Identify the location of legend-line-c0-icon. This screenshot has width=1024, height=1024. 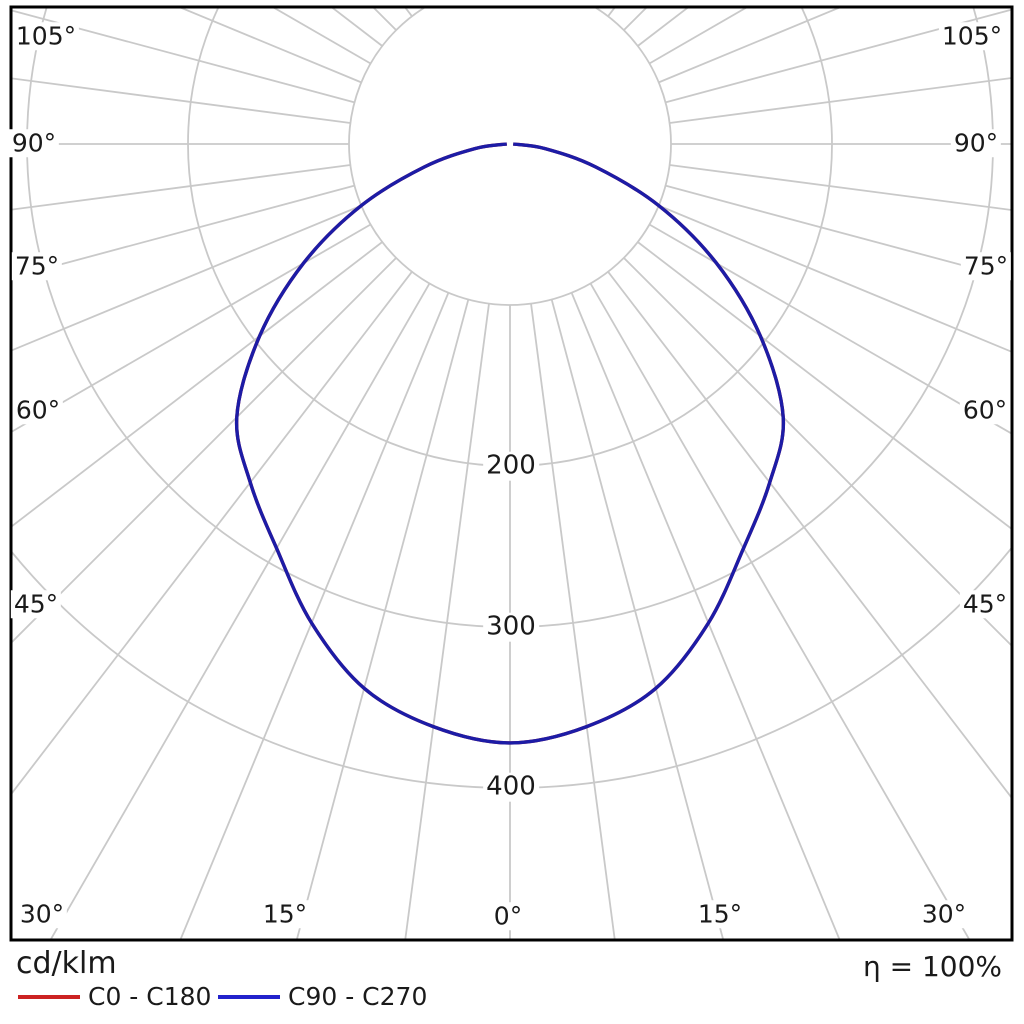
(49, 997).